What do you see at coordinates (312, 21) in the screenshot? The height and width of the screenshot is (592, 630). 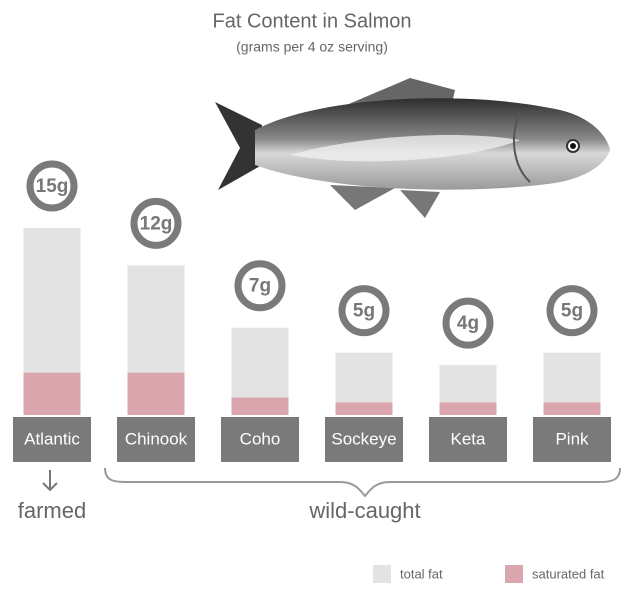 I see `chart-title: Fat Content in Salmon` at bounding box center [312, 21].